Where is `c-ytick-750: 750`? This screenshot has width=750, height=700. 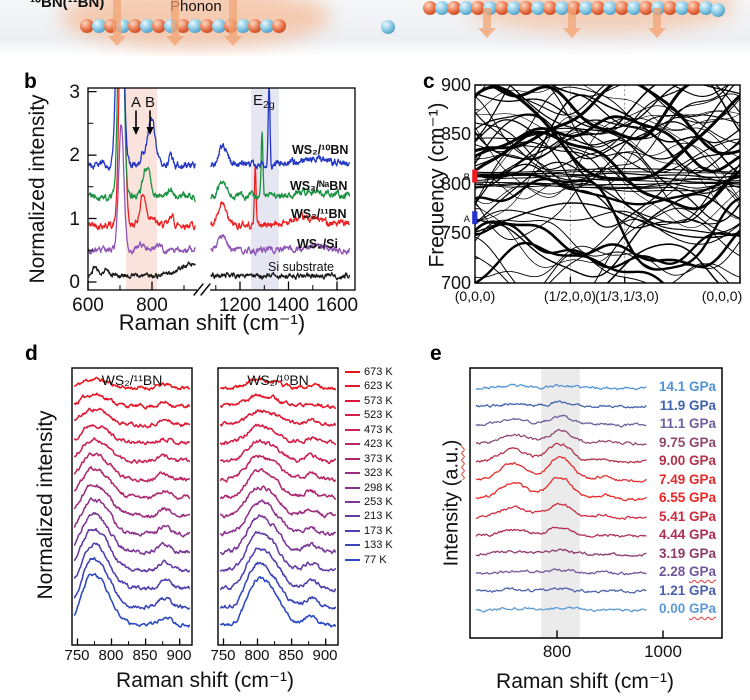
c-ytick-750: 750 is located at coordinates (456, 233).